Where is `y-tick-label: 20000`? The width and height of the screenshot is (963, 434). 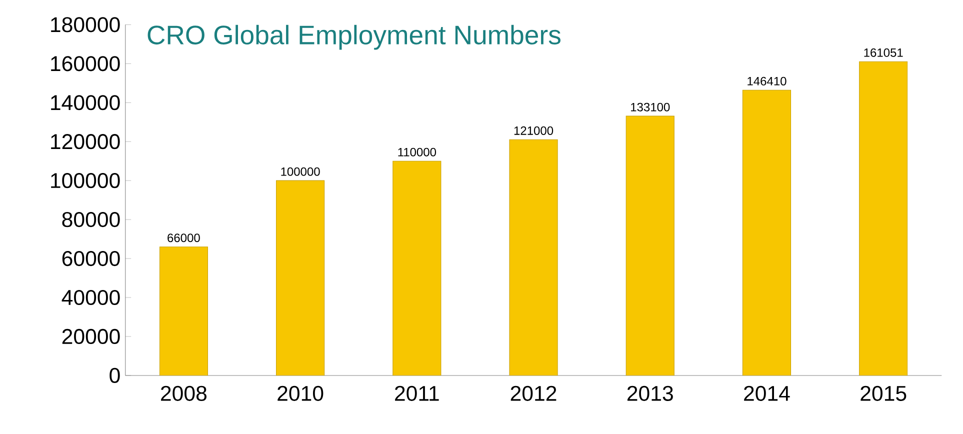 y-tick-label: 20000 is located at coordinates (91, 336).